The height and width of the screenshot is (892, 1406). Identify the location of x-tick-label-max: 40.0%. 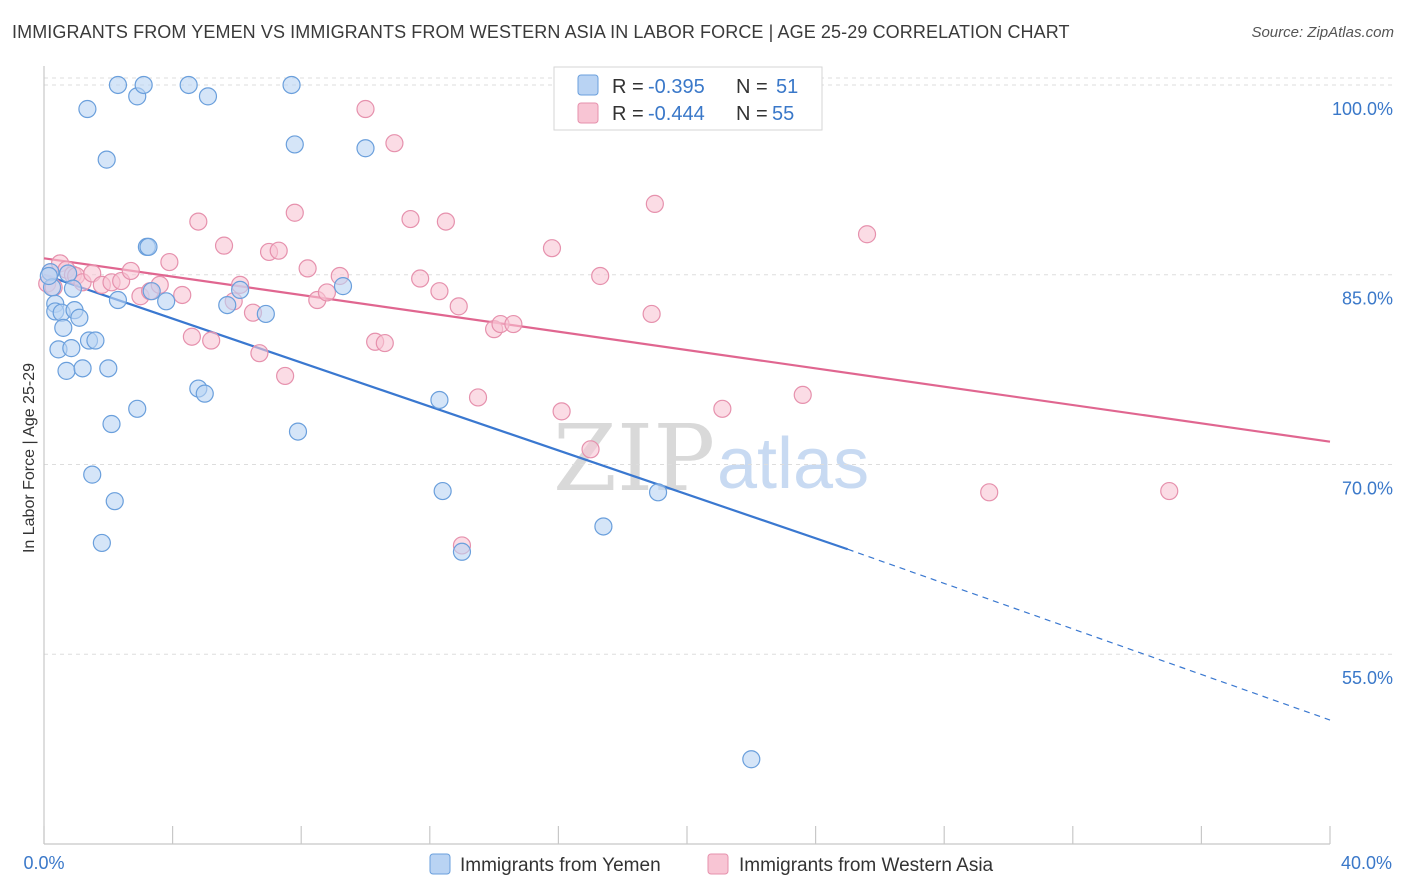
(1366, 863).